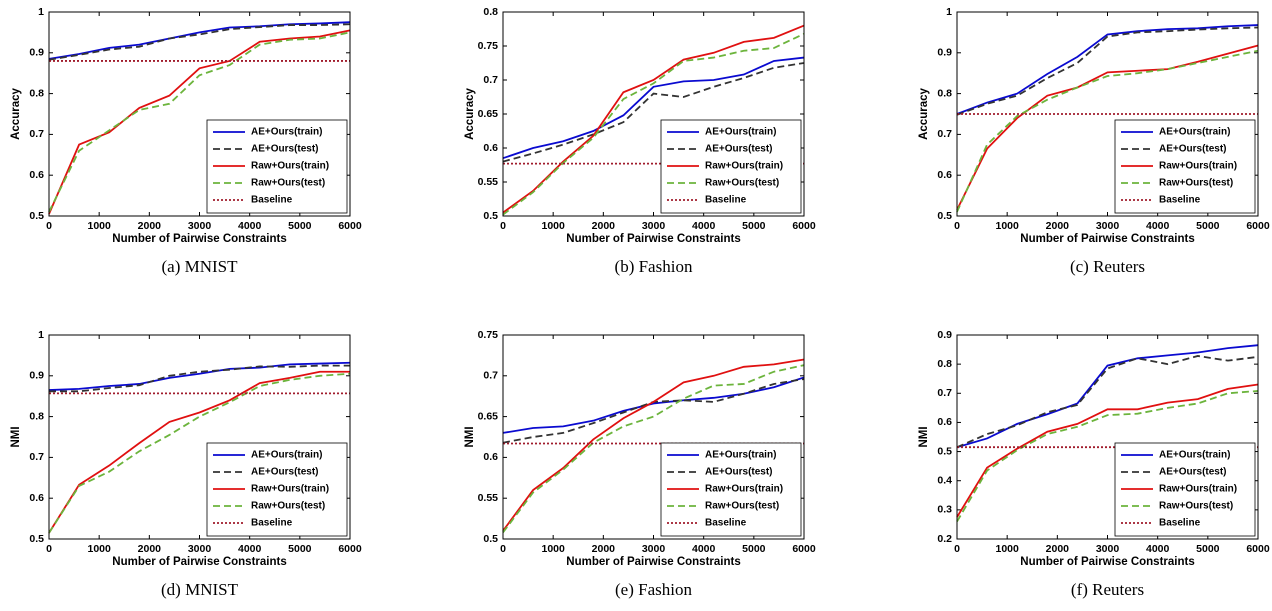  I want to click on y-tick-label: 0.3, so click(944, 510).